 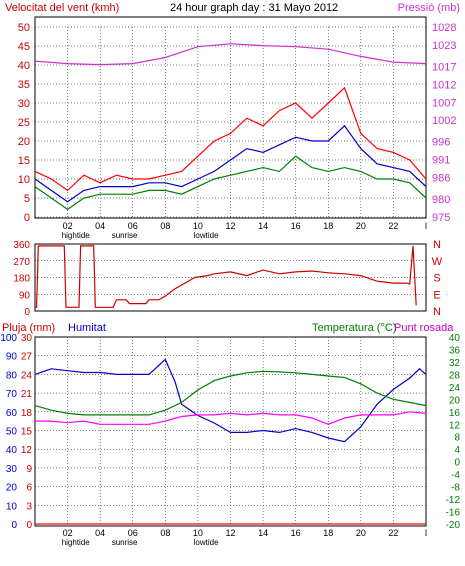 I want to click on compass-label: S, so click(x=436, y=279).